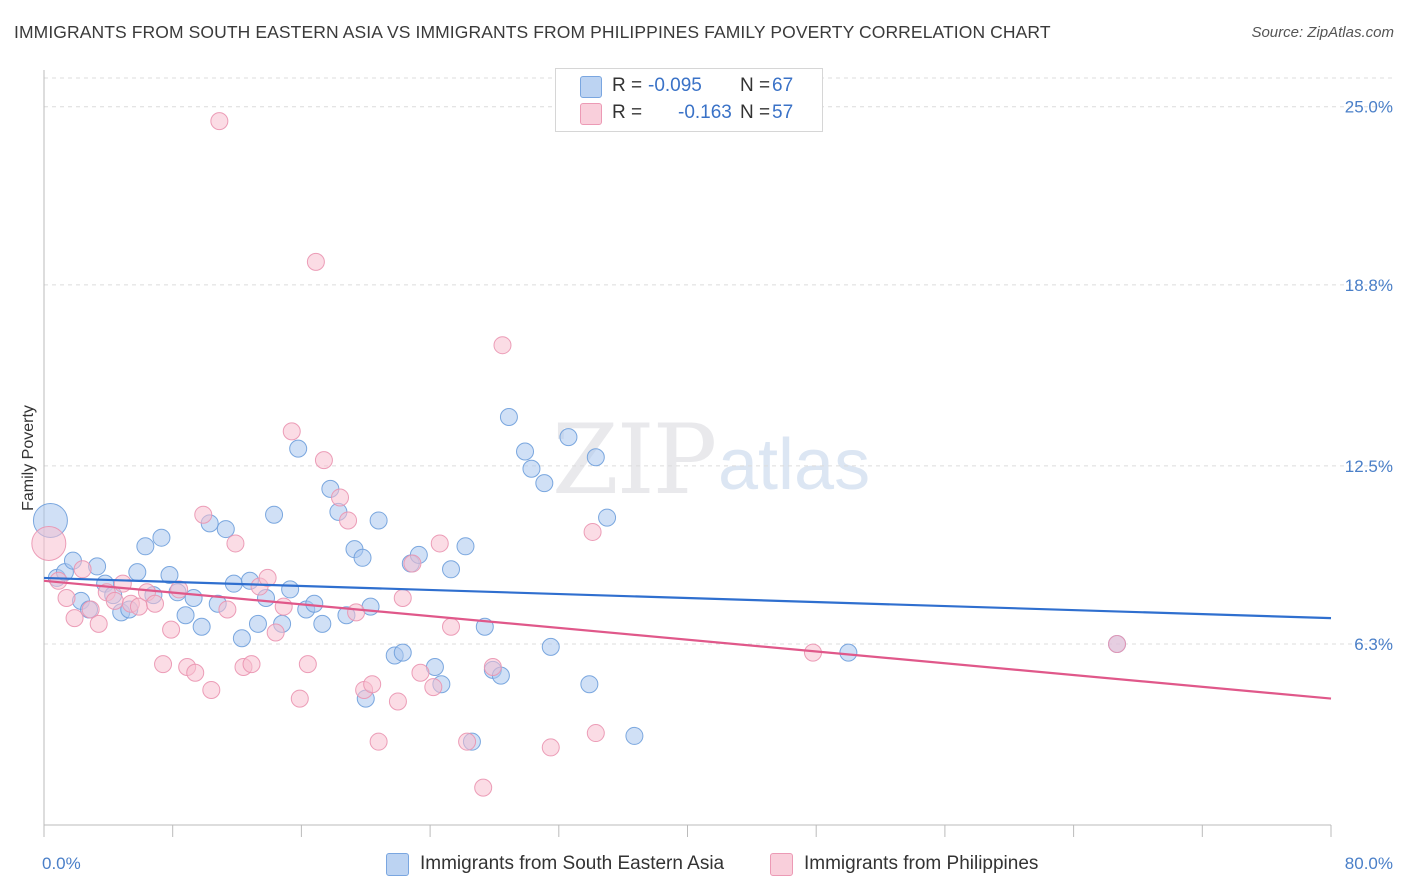 This screenshot has height=892, width=1406. What do you see at coordinates (1369, 285) in the screenshot?
I see `y-tick-label: 18.8%` at bounding box center [1369, 285].